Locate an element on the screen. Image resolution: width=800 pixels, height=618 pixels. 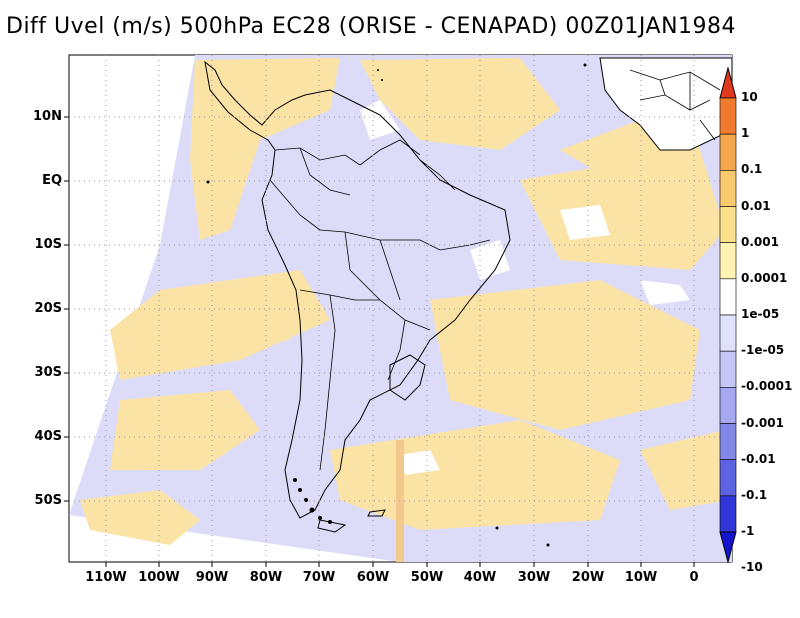
lat-label-10n: 10N is located at coordinates (47, 116).